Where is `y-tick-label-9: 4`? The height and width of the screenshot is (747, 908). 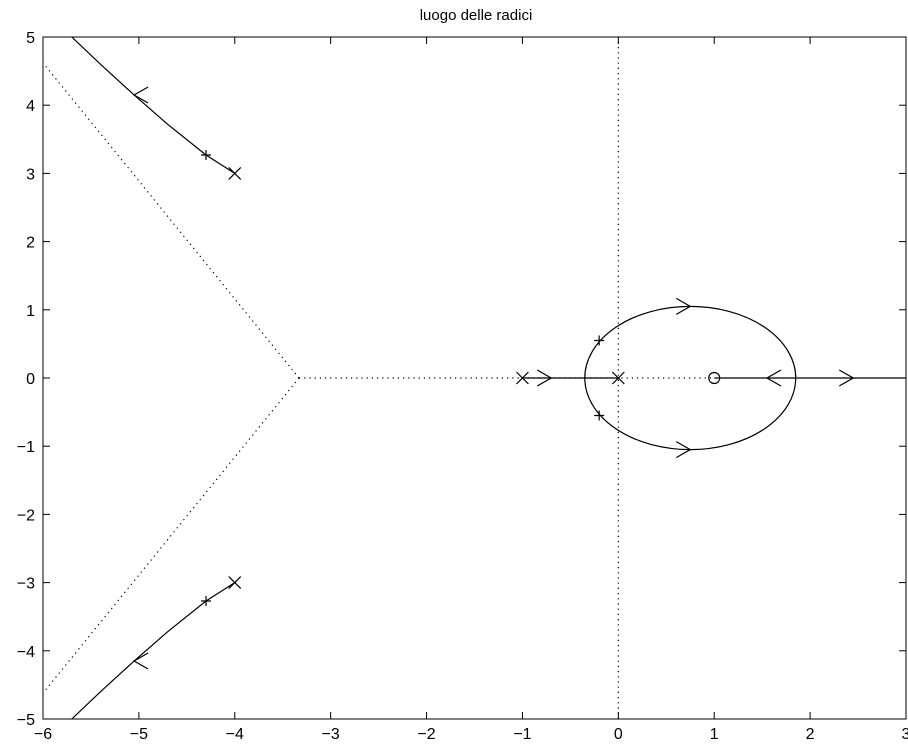
y-tick-label-9: 4 is located at coordinates (30, 106).